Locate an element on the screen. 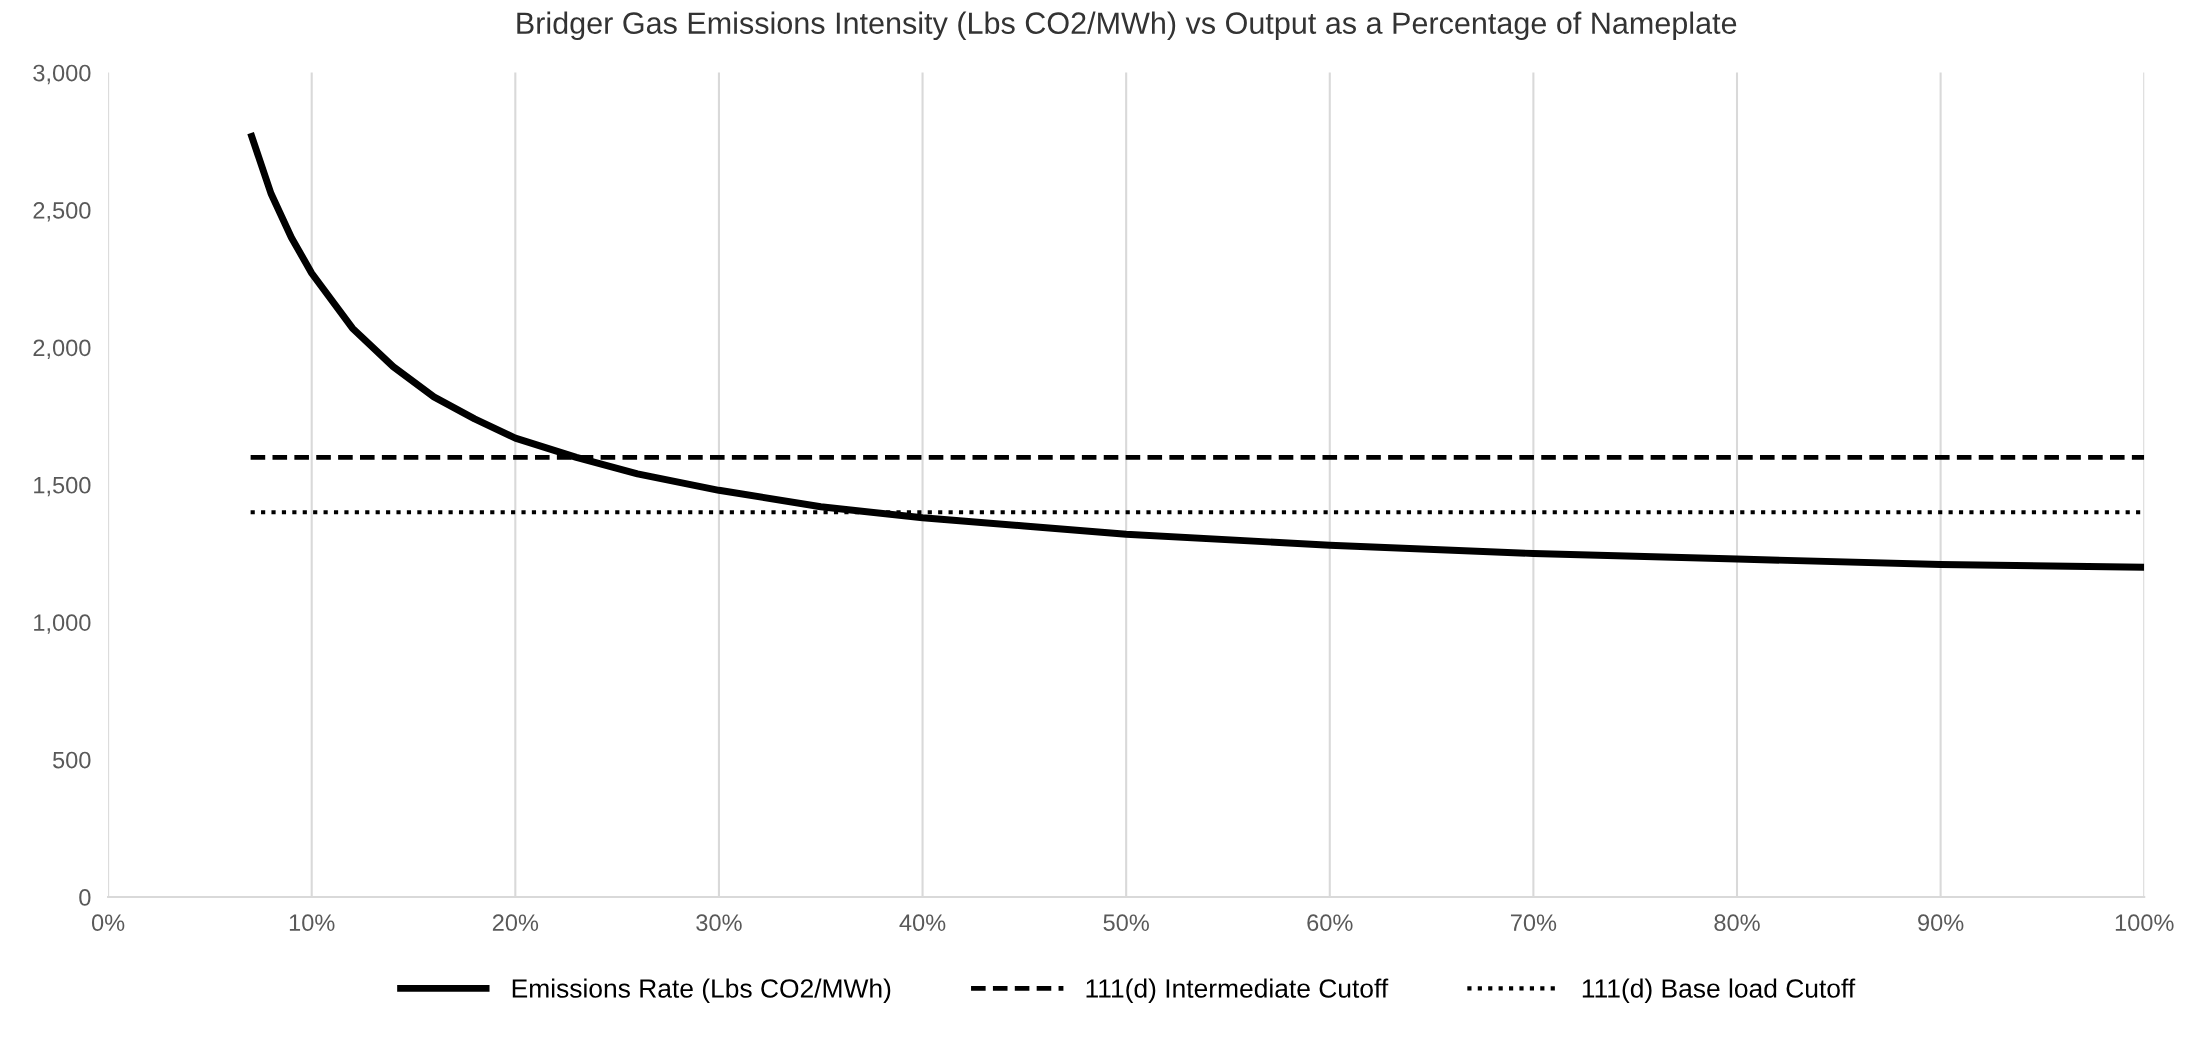  x-tick-label: 100% is located at coordinates (2144, 923).